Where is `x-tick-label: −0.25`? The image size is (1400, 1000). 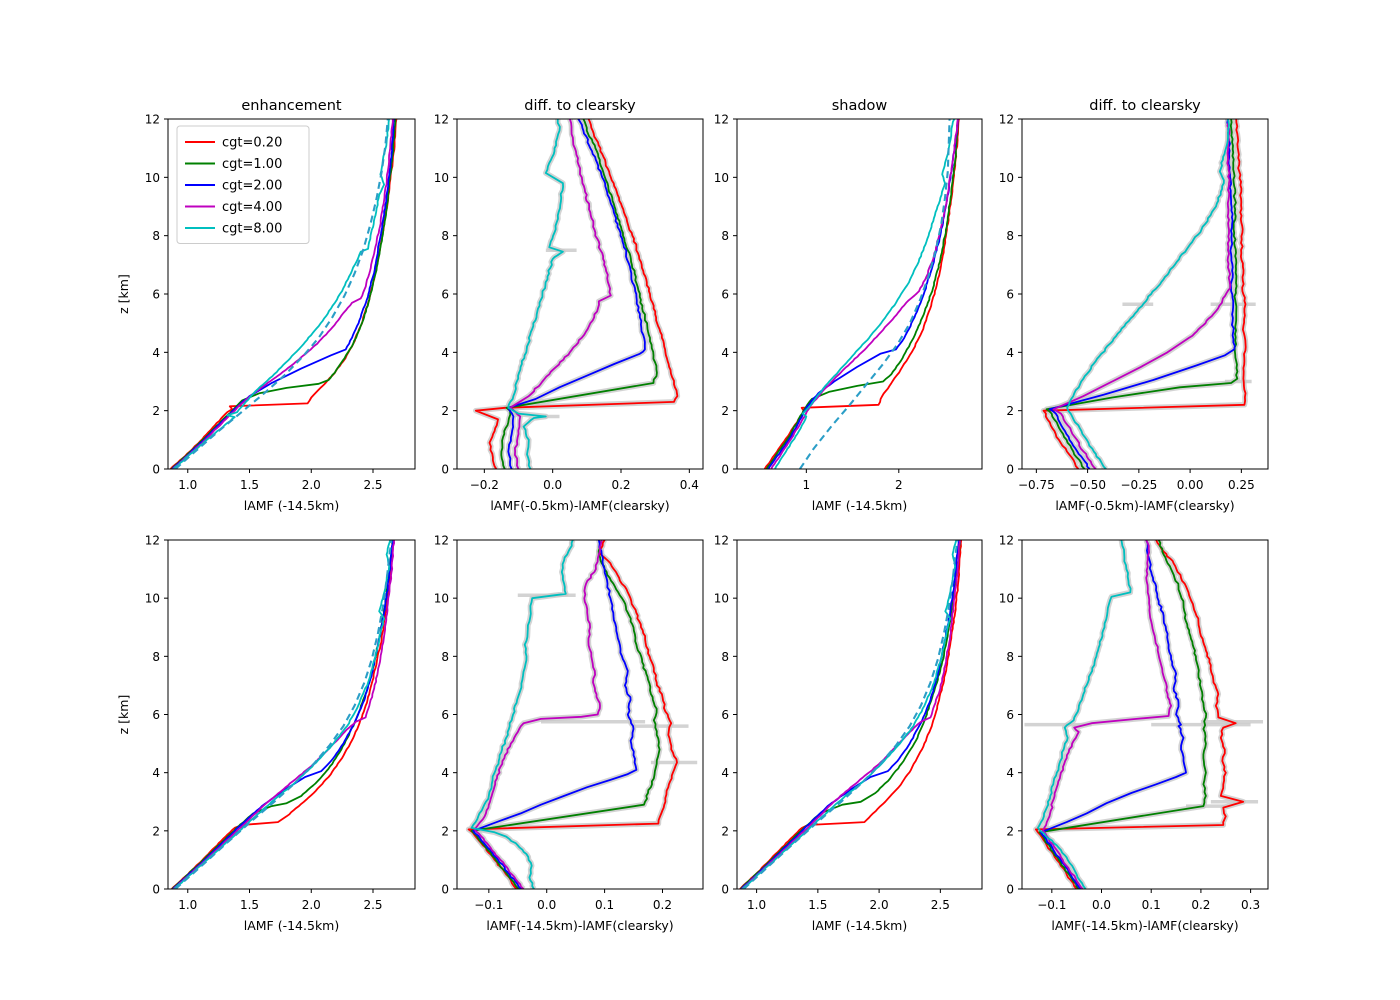 x-tick-label: −0.25 is located at coordinates (1138, 485).